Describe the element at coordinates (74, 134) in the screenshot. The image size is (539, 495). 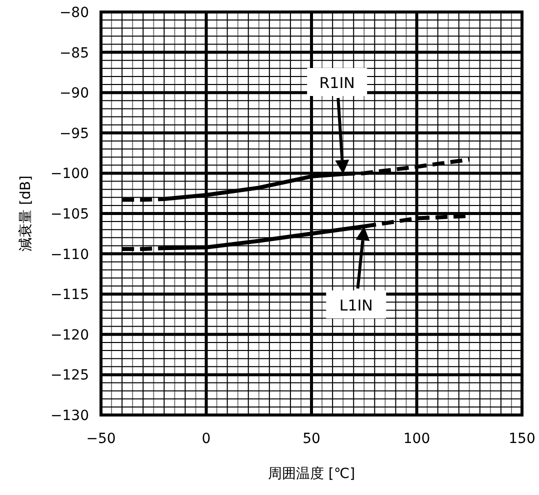
I see `y-tick-label: −95` at that location.